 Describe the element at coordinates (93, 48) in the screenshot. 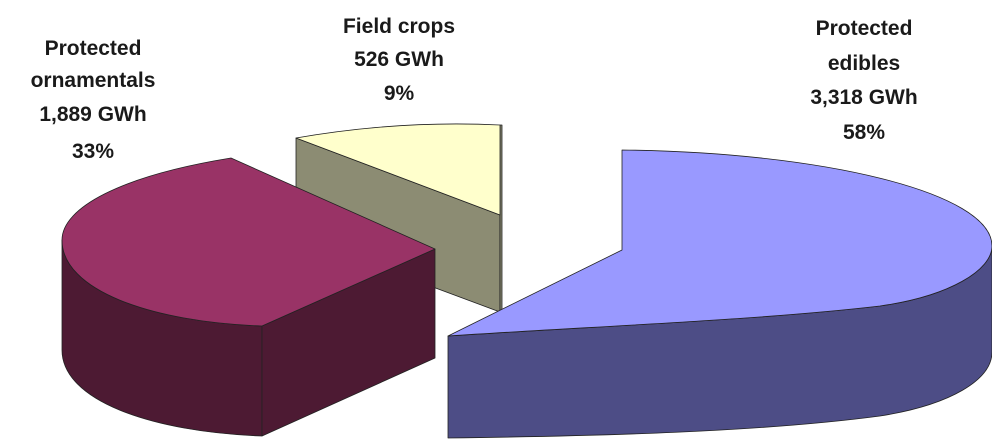

I see `label-ornamentals-line1: Protected` at that location.